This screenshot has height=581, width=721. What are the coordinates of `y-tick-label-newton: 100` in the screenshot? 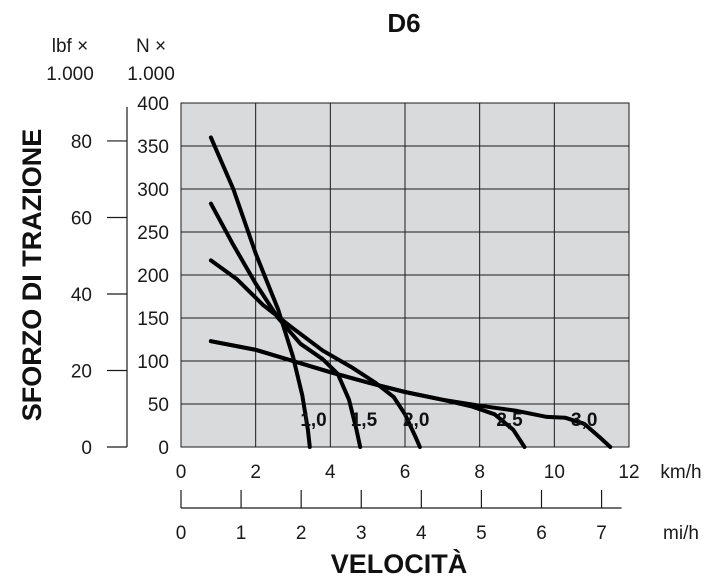 It's located at (153, 362).